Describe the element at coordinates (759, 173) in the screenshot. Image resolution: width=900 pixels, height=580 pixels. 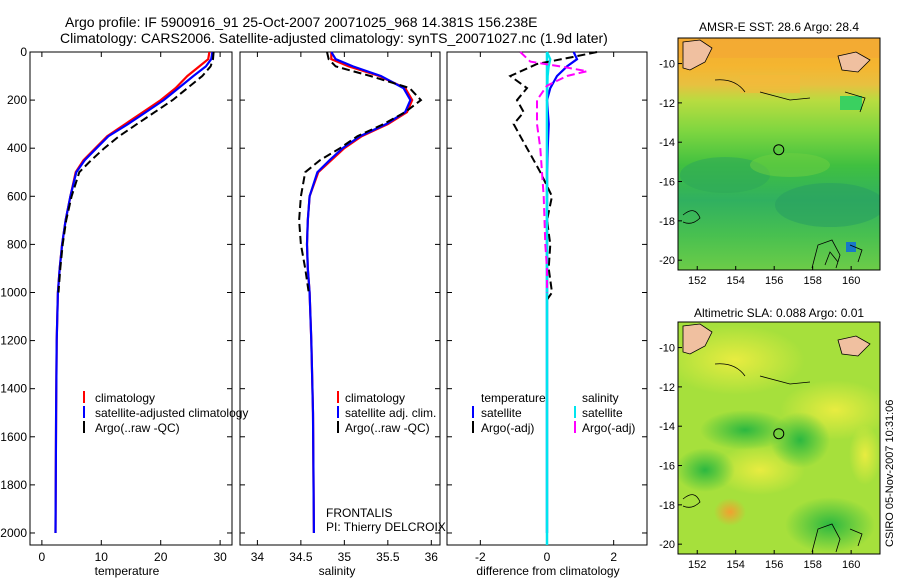
I see `sst-map-axes: 152 154 156 158 160 -10 -12 -14 -16 -18 -20` at that location.